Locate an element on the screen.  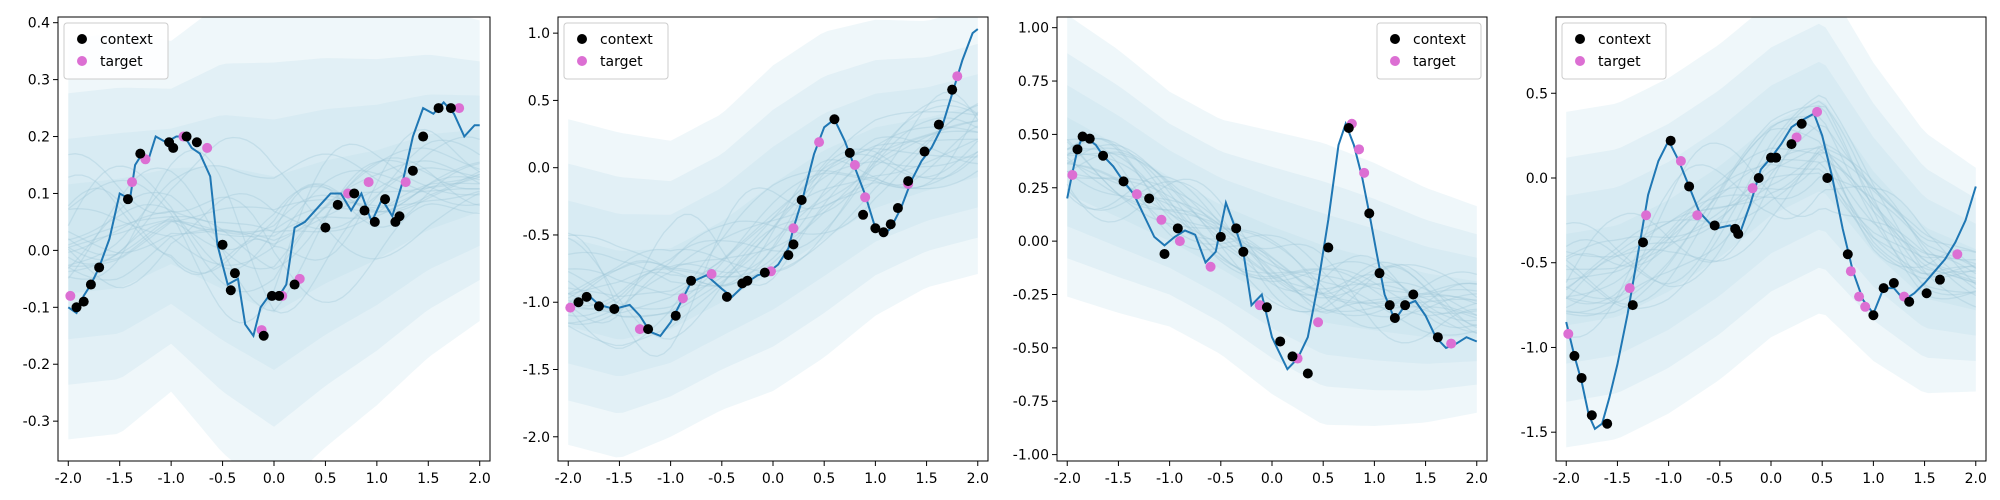
x-tick-label: -0.5 is located at coordinates (1220, 479).